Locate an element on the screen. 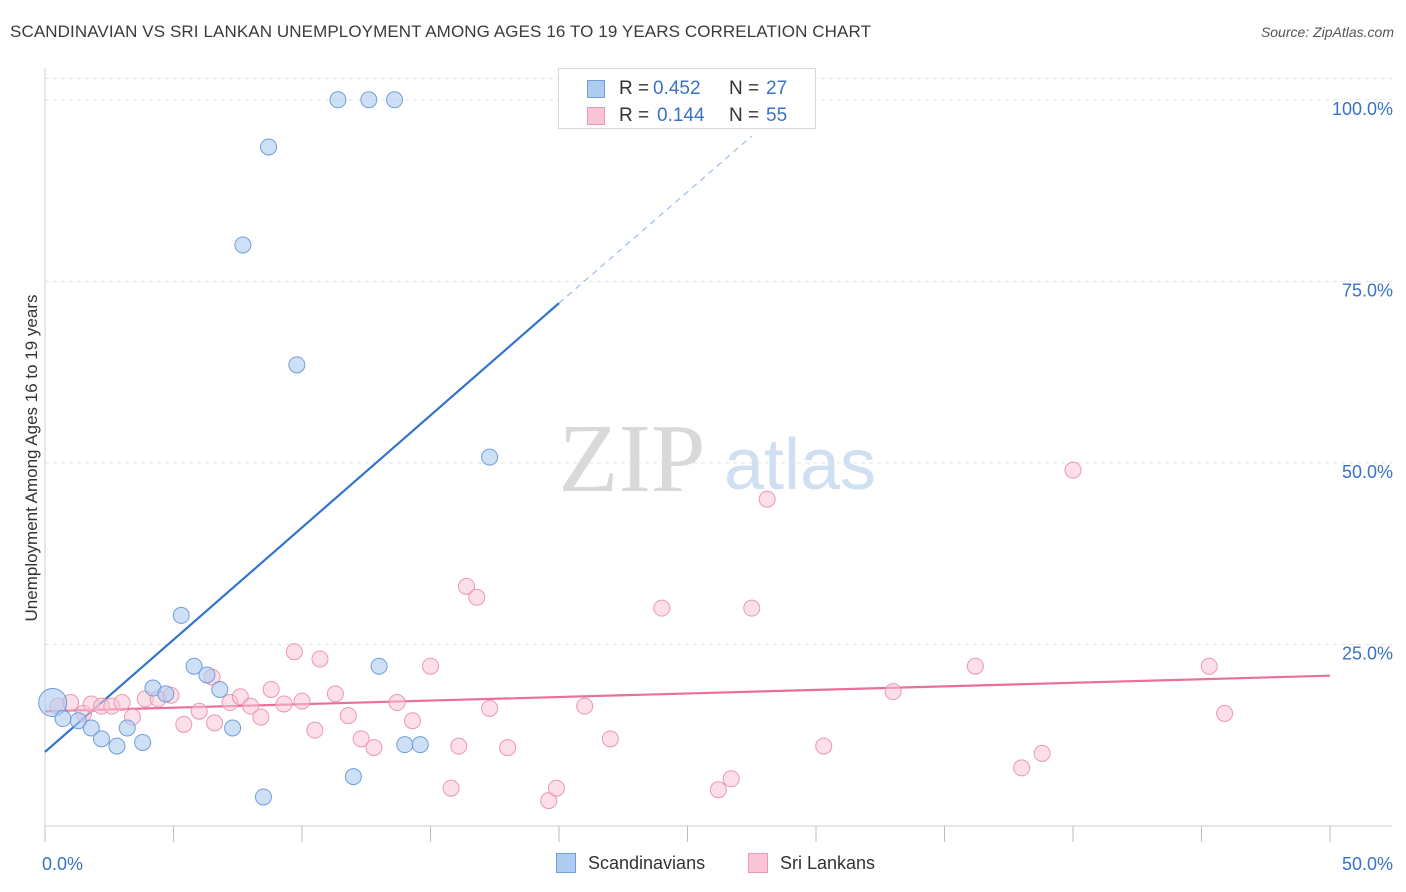 This screenshot has height=892, width=1406. y-tick-label: 75.0% is located at coordinates (1367, 290).